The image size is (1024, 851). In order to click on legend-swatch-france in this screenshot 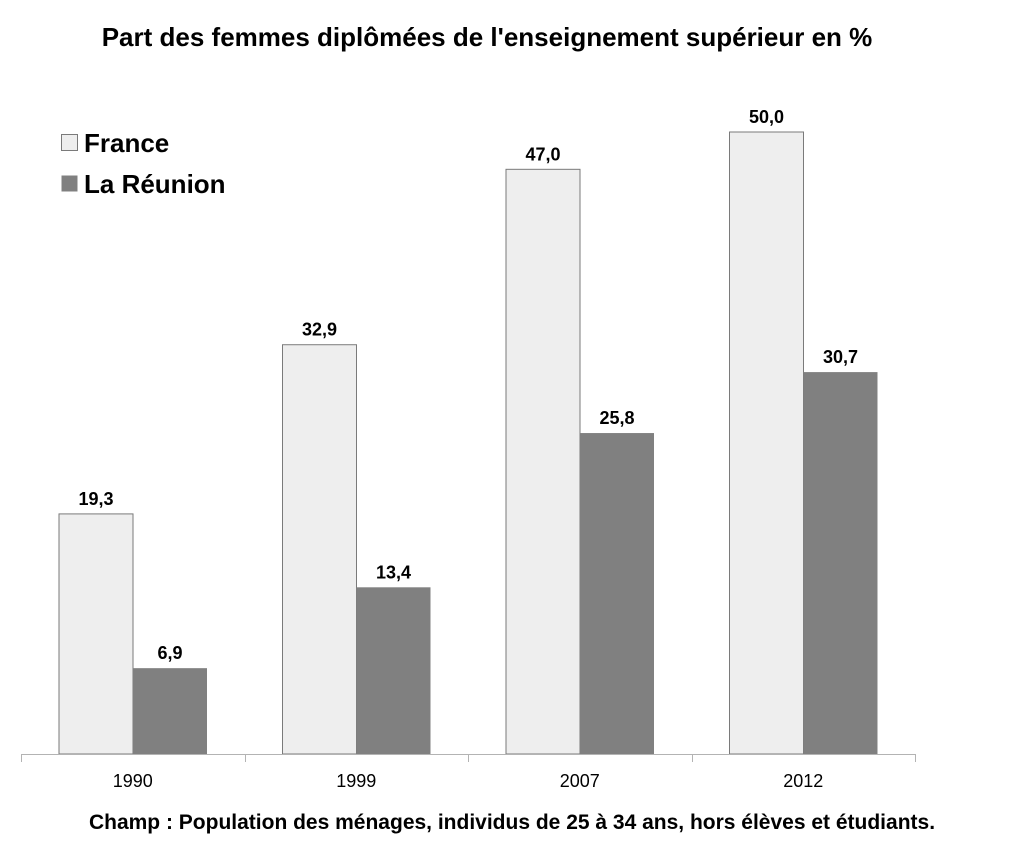, I will do `click(69, 142)`.